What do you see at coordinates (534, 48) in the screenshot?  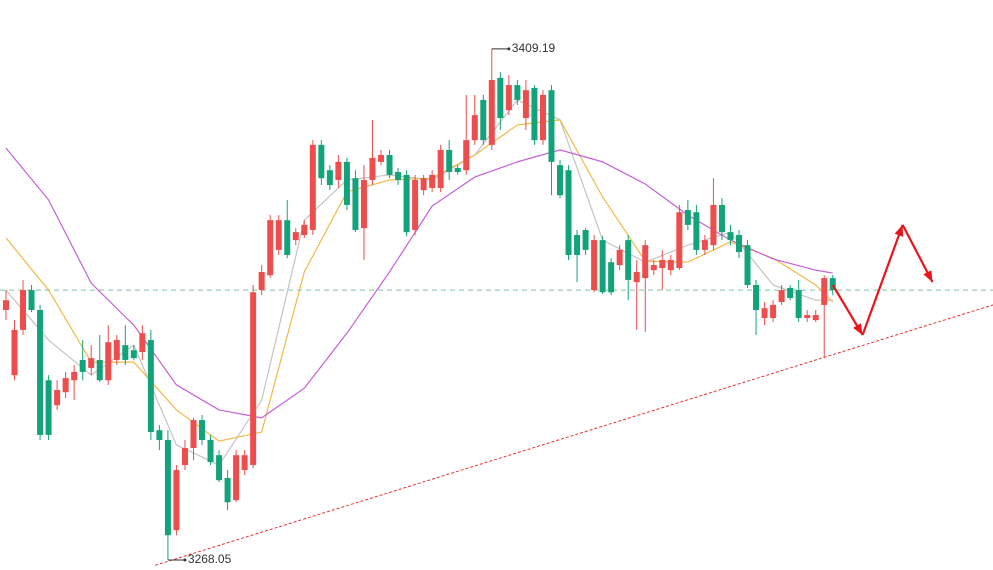 I see `extreme-label: 3409.19` at bounding box center [534, 48].